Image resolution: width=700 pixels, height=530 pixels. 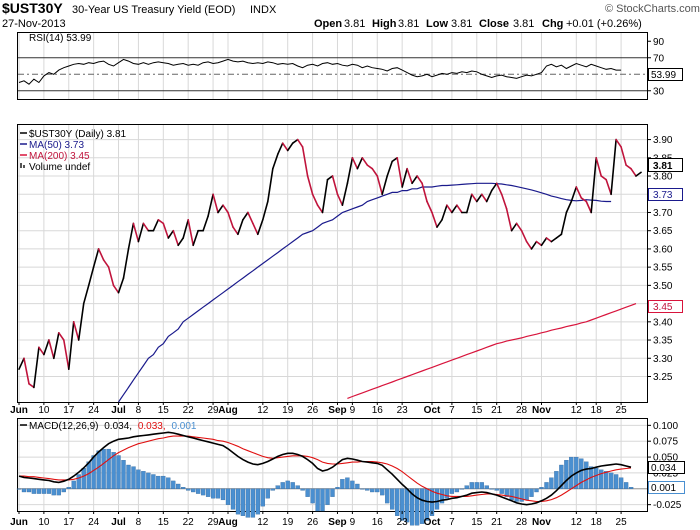 What do you see at coordinates (663, 488) in the screenshot?
I see `hist-badge-text: 0.001` at bounding box center [663, 488].